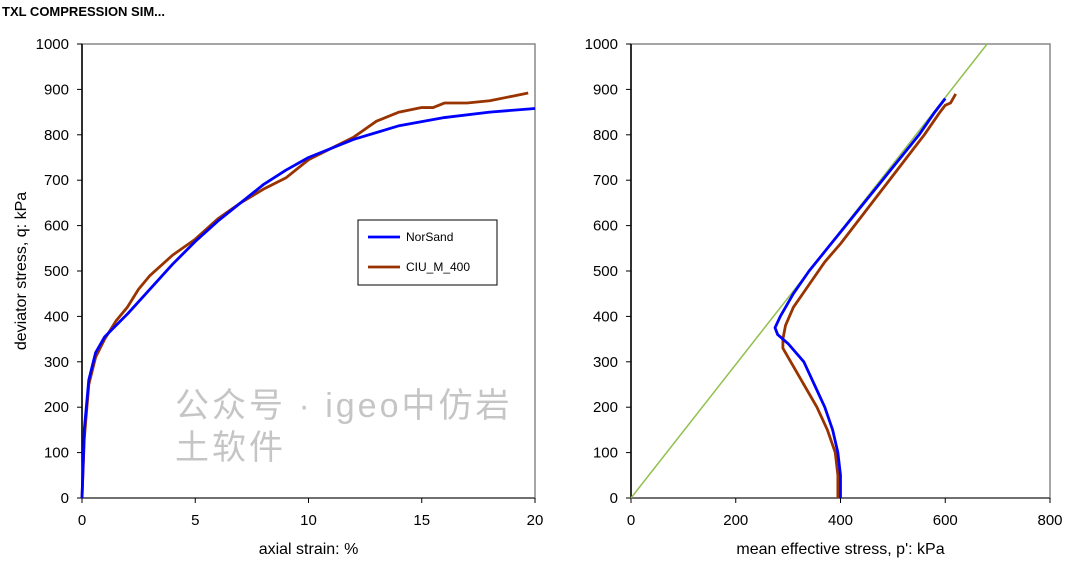  Describe the element at coordinates (735, 520) in the screenshot. I see `x-tick-label: 200` at that location.